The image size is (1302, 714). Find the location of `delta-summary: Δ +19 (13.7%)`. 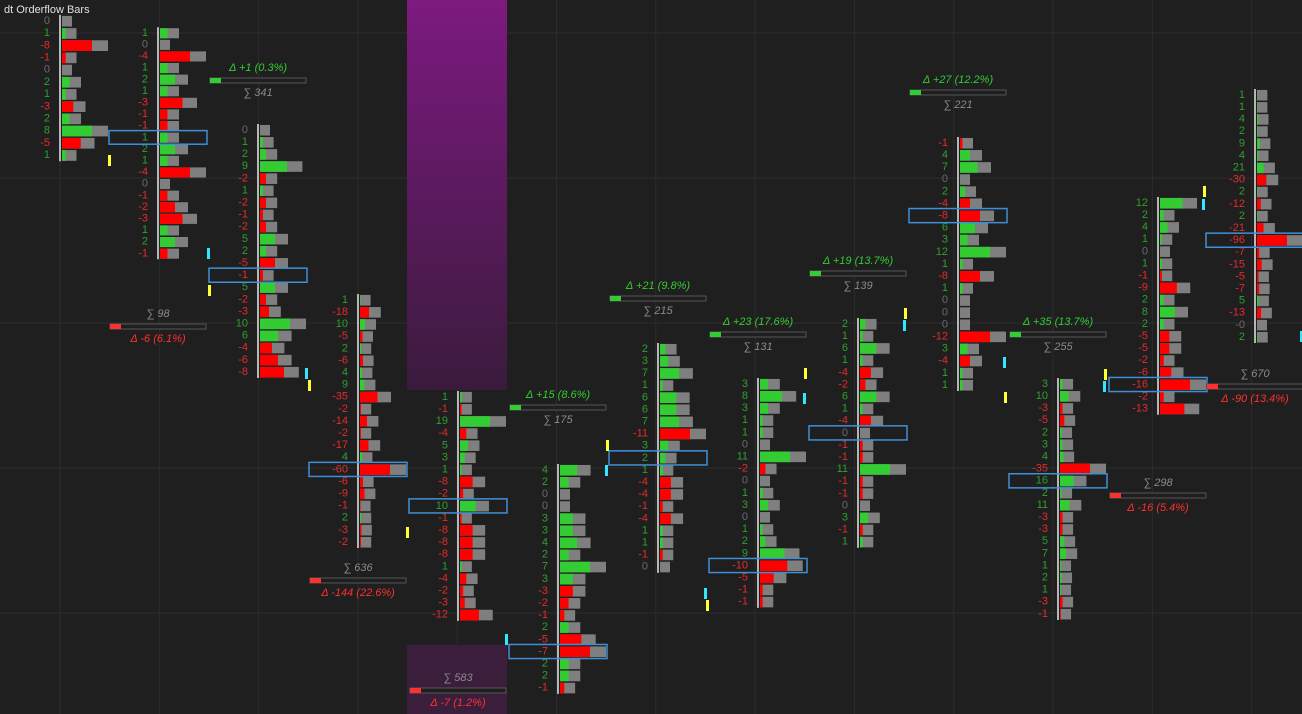

delta-summary: Δ +19 (13.7%) is located at coordinates (858, 261).